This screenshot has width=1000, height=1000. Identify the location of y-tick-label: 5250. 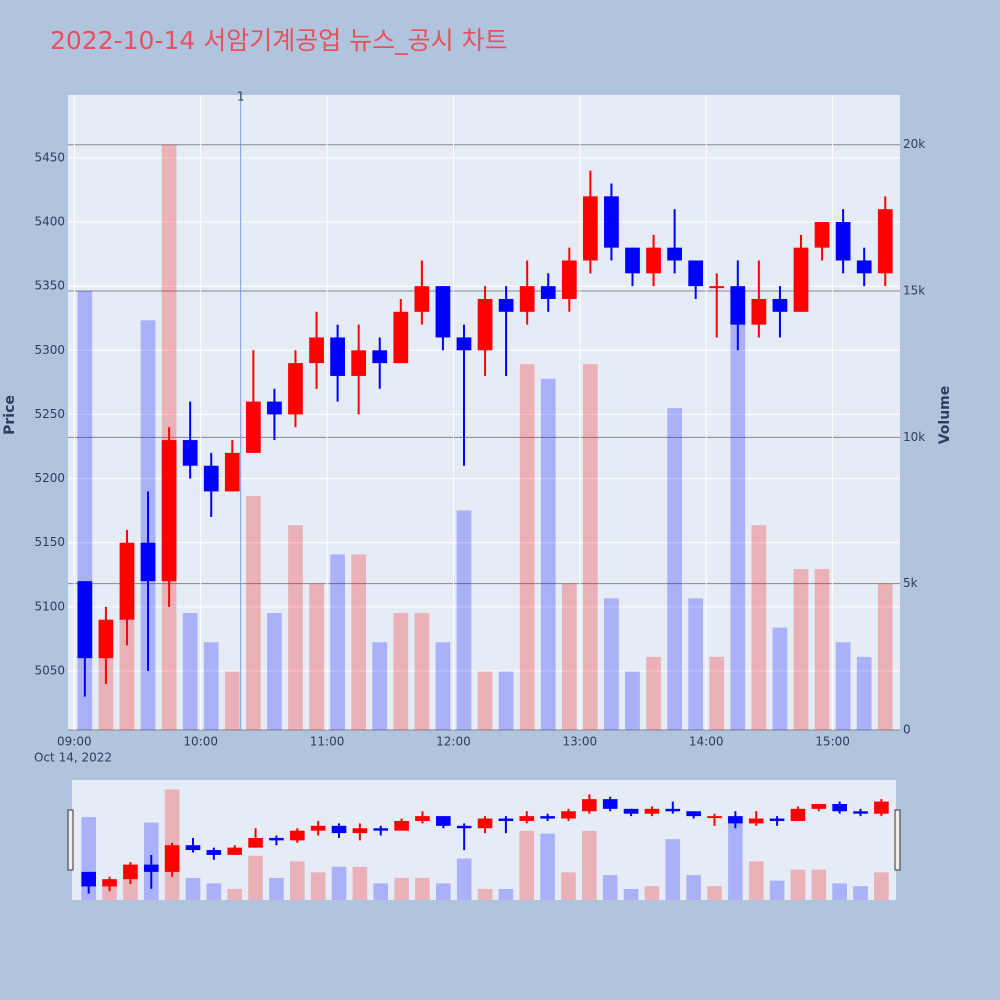
(49, 414).